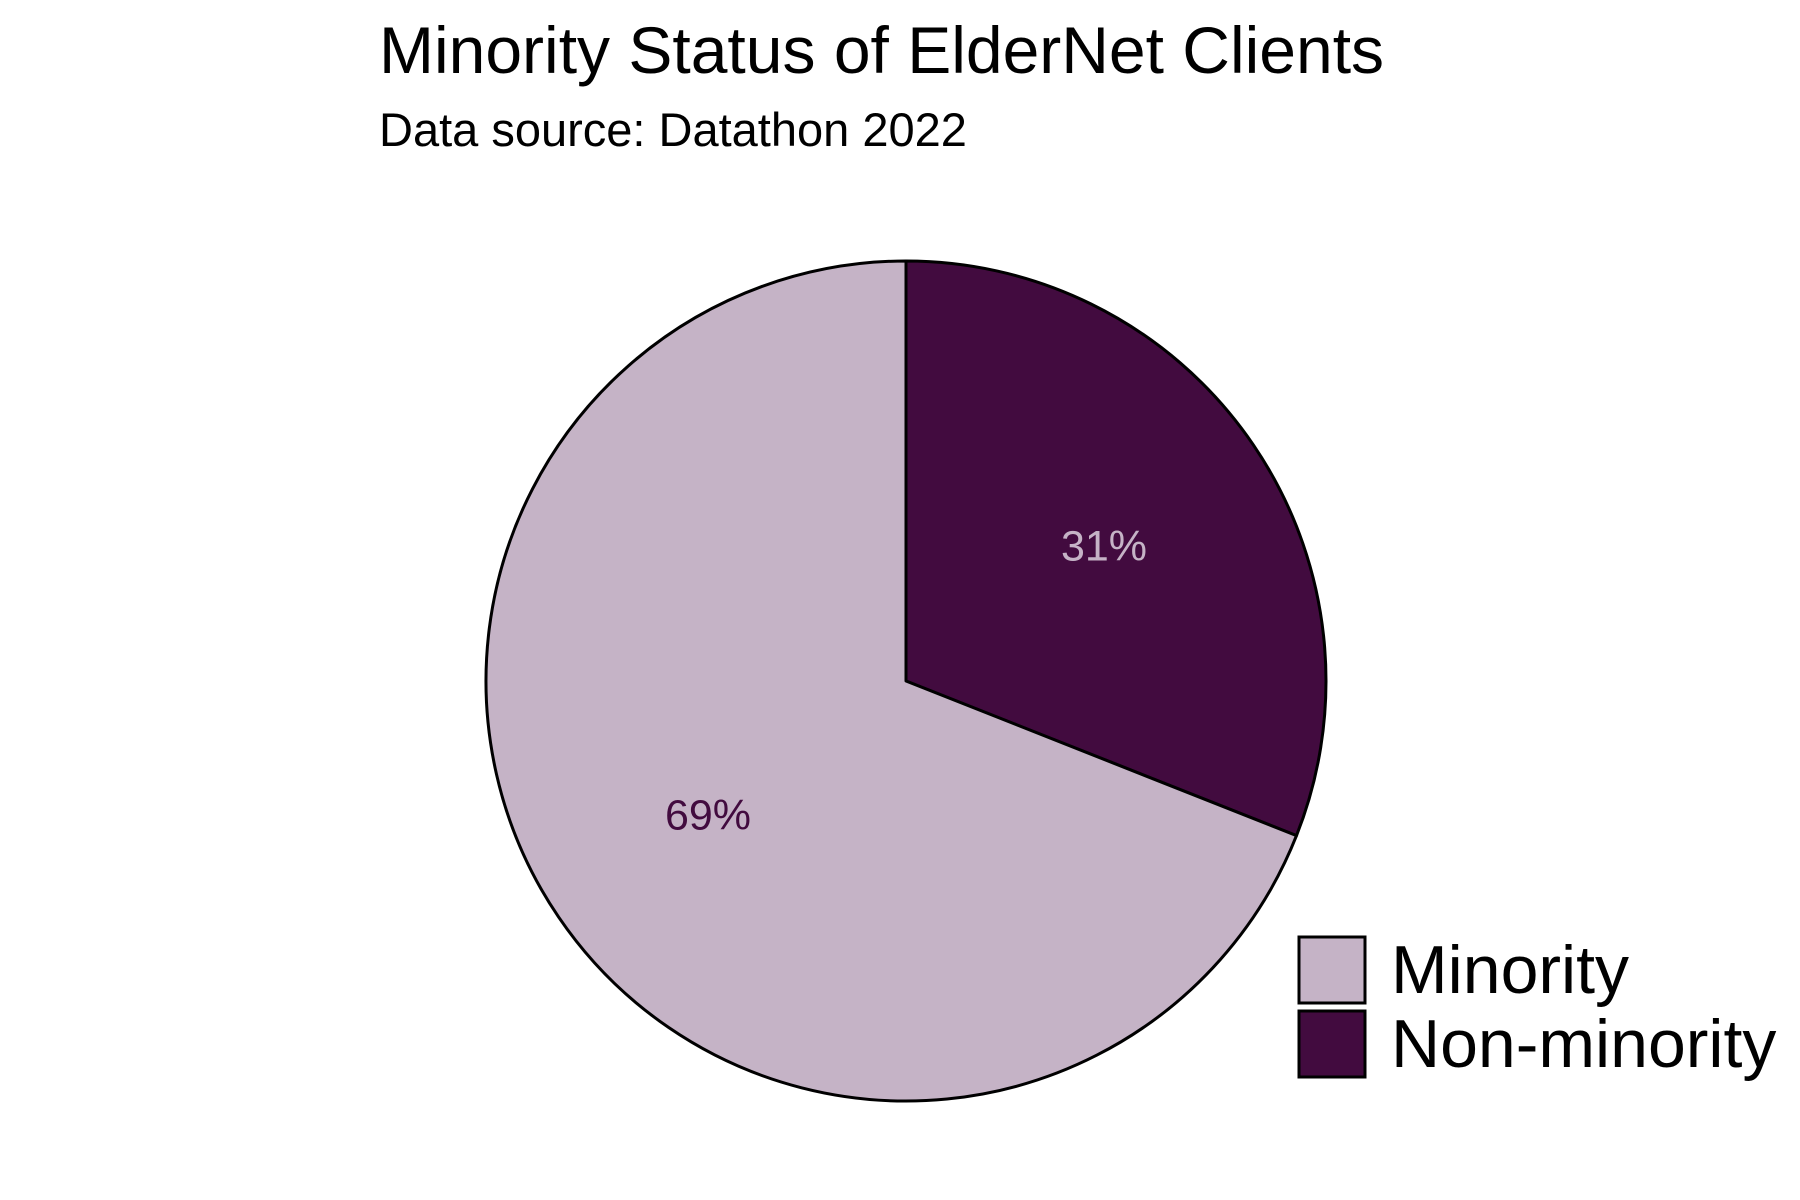 The image size is (1800, 1200). Describe the element at coordinates (881, 50) in the screenshot. I see `chart-title: Minority Status of ElderNet Clients` at that location.